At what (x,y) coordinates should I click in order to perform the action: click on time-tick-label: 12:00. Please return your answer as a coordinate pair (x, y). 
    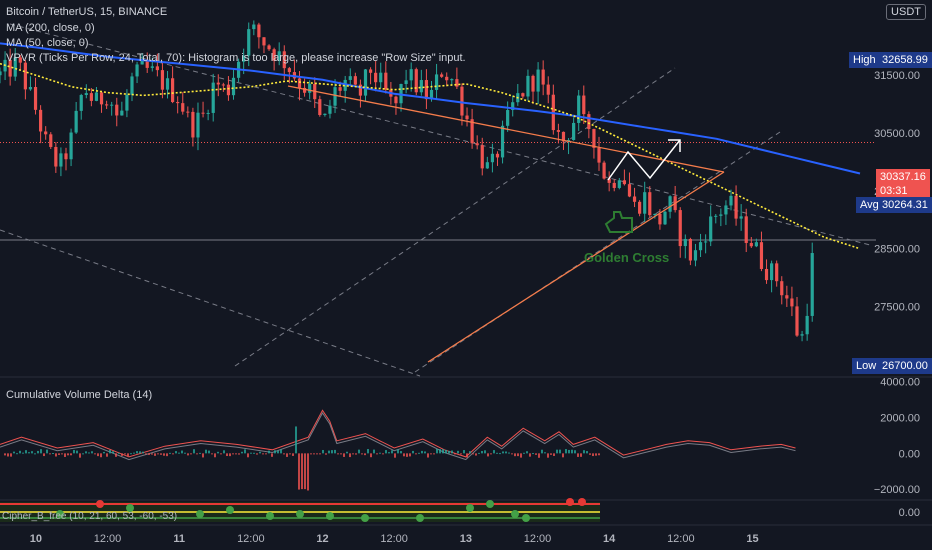
    Looking at the image, I should click on (108, 539).